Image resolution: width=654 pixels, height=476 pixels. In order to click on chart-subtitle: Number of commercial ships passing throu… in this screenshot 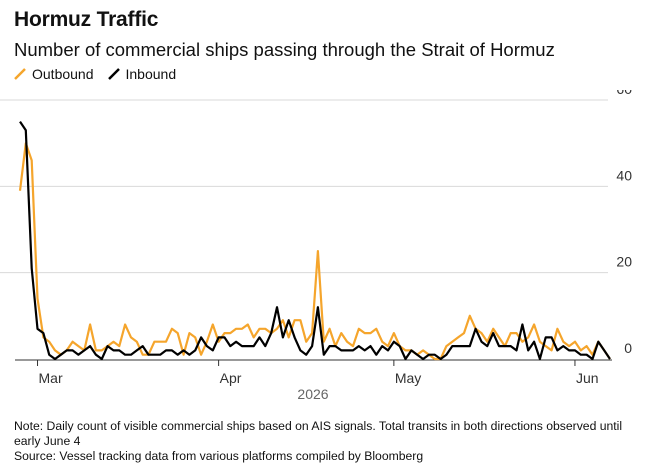, I will do `click(284, 49)`.